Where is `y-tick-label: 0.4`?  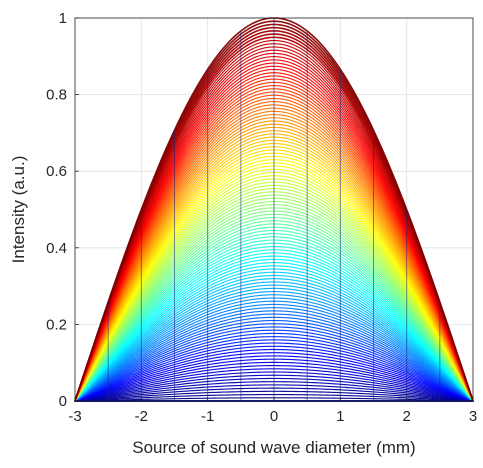
y-tick-label: 0.4 is located at coordinates (56, 248).